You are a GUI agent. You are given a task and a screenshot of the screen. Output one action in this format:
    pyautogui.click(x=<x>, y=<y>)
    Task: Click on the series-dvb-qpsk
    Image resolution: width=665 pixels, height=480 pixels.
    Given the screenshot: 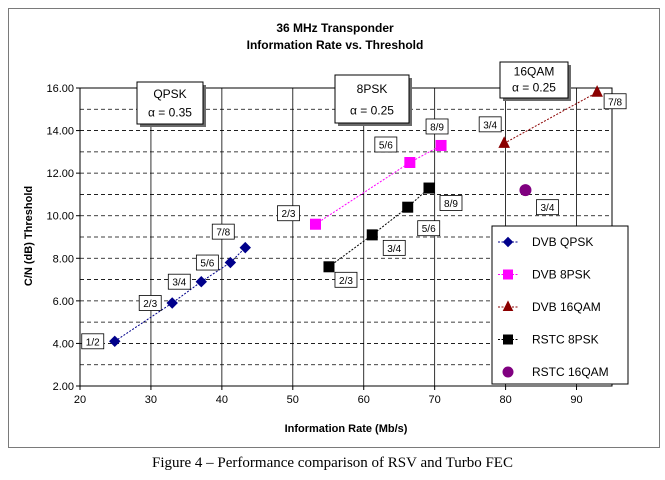 What is the action you would take?
    pyautogui.click(x=180, y=294)
    